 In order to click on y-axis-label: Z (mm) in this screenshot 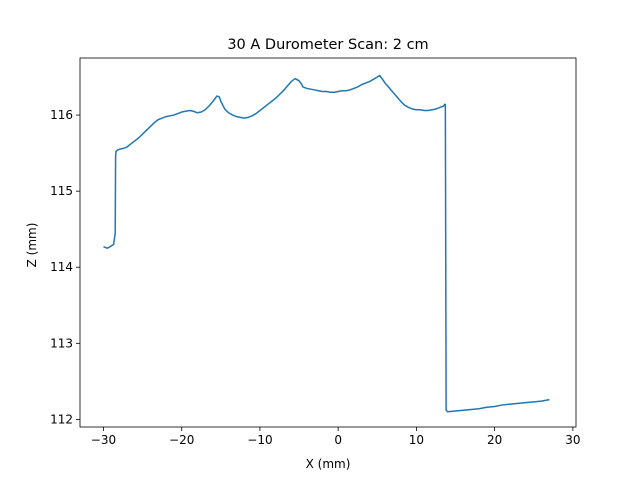, I will do `click(32, 245)`.